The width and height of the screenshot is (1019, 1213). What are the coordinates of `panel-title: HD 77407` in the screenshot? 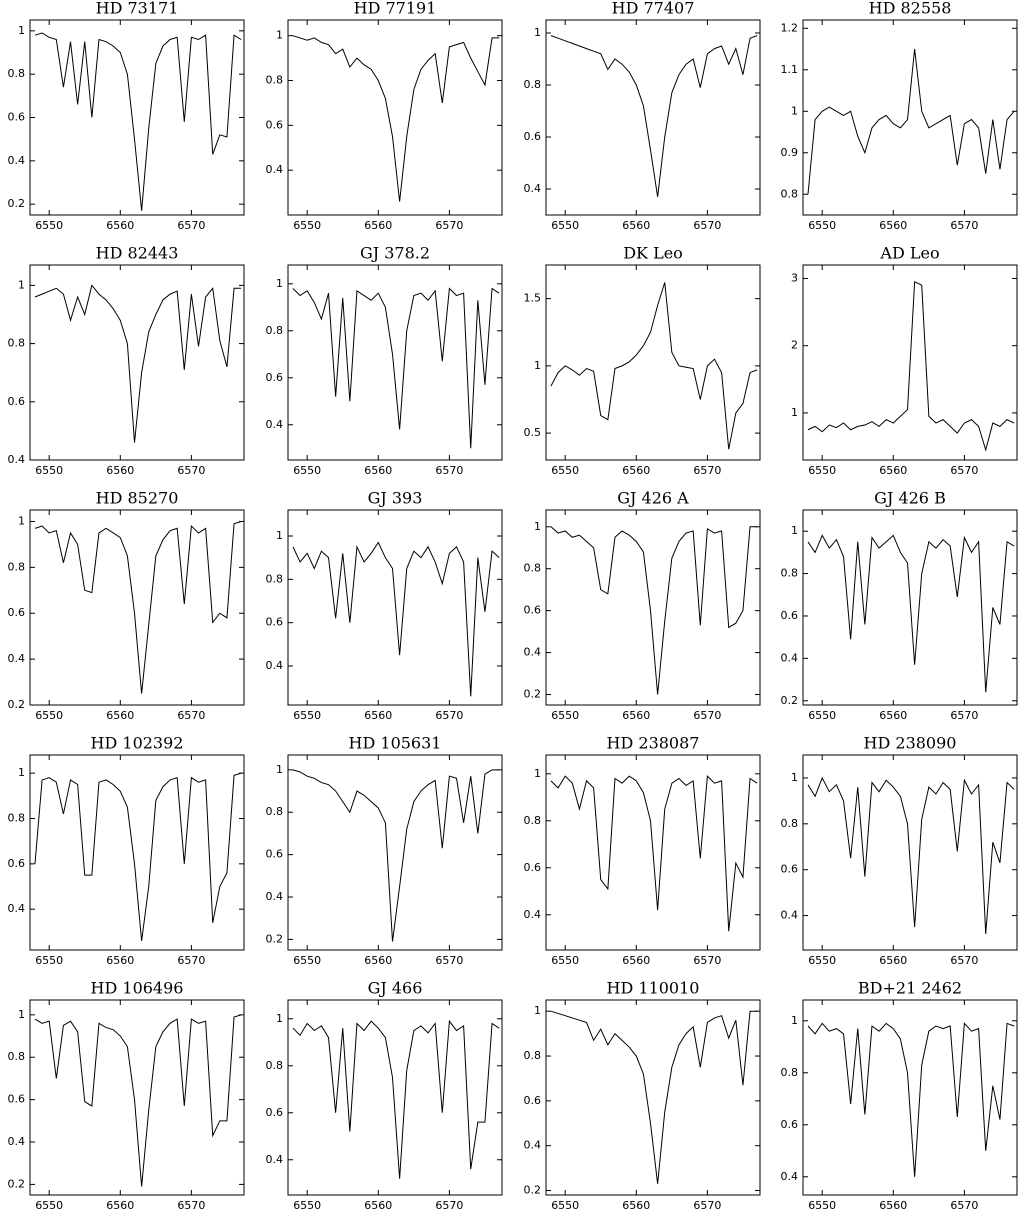 It's located at (653, 9).